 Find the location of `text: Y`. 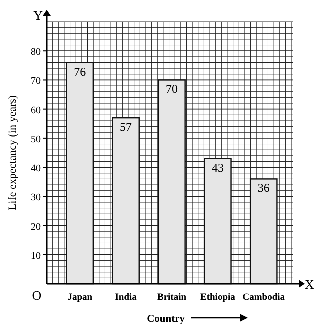

text: Y is located at coordinates (39, 15).